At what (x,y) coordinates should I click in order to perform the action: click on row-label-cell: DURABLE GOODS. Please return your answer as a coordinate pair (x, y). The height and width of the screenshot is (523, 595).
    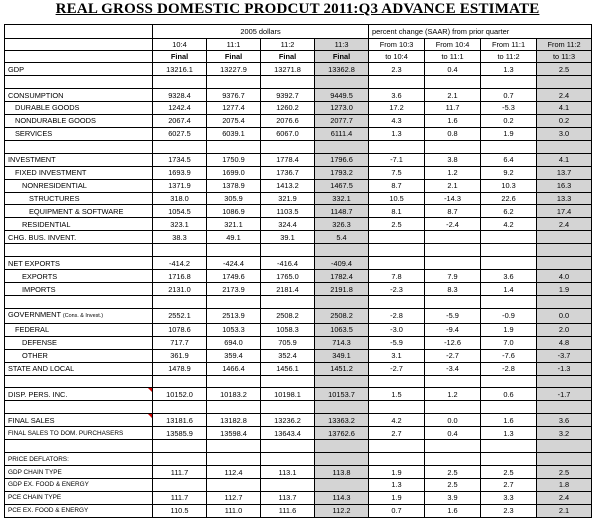
    Looking at the image, I should click on (78, 107).